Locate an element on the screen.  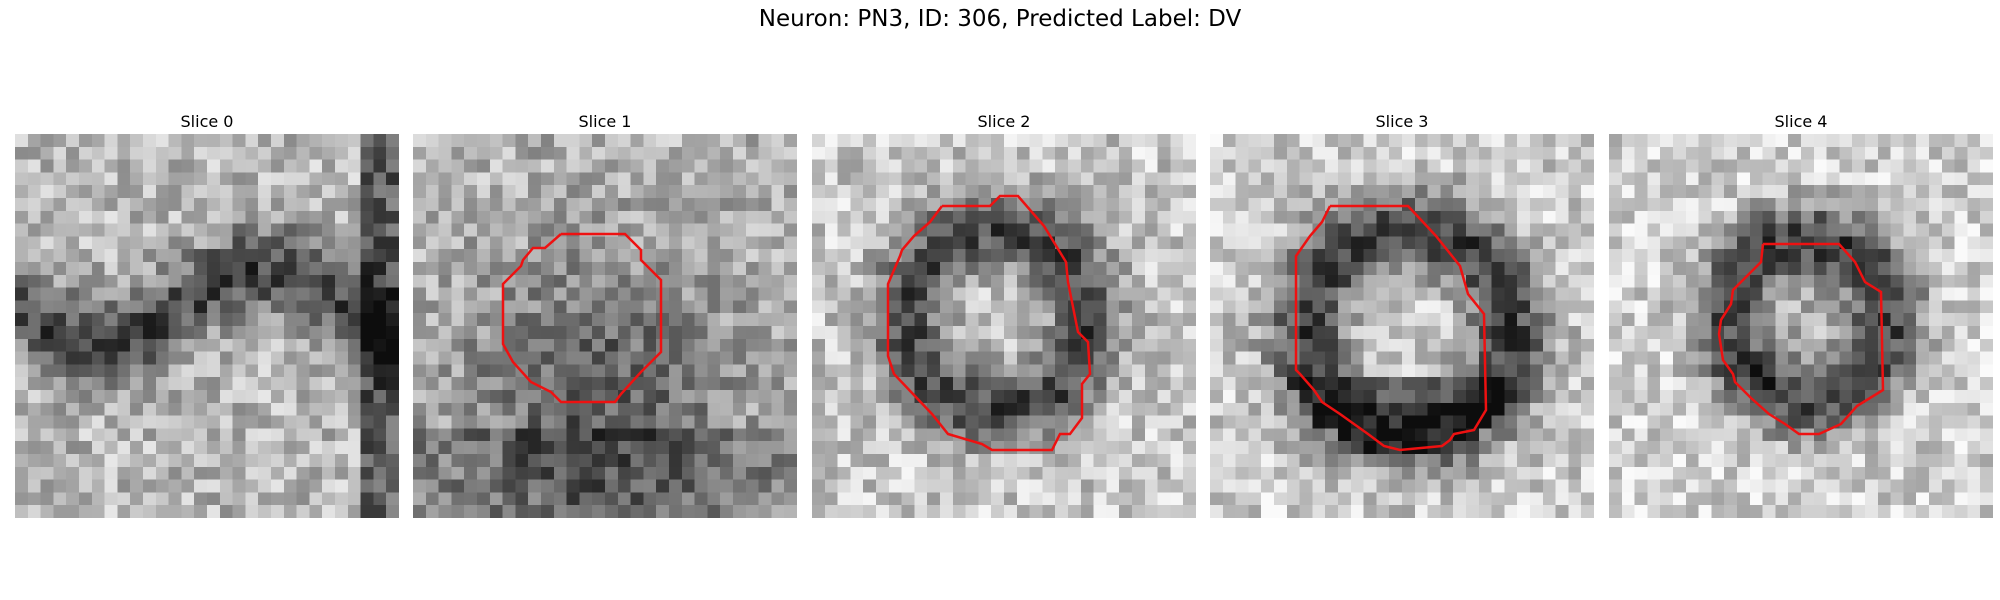
slice-panel-4: Slice 4 is located at coordinates (1801, 314).